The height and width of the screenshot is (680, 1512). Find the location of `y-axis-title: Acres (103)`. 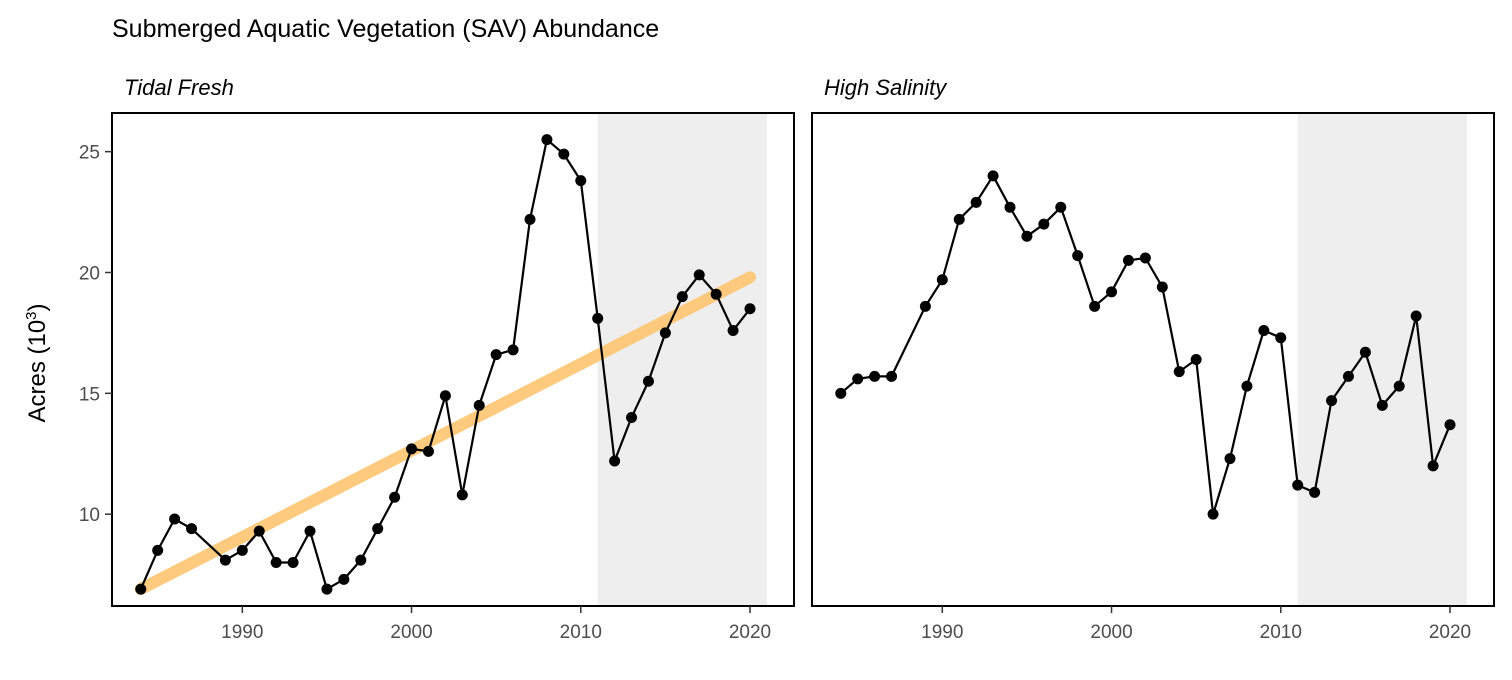

y-axis-title: Acres (103) is located at coordinates (37, 362).